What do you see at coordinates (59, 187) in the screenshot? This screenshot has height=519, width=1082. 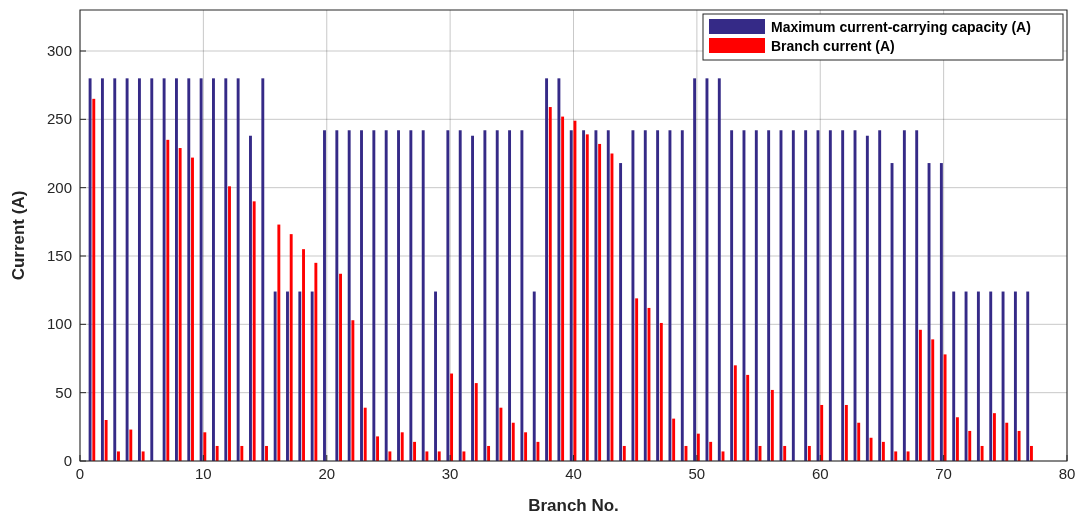 I see `y-tick-label: 200` at bounding box center [59, 187].